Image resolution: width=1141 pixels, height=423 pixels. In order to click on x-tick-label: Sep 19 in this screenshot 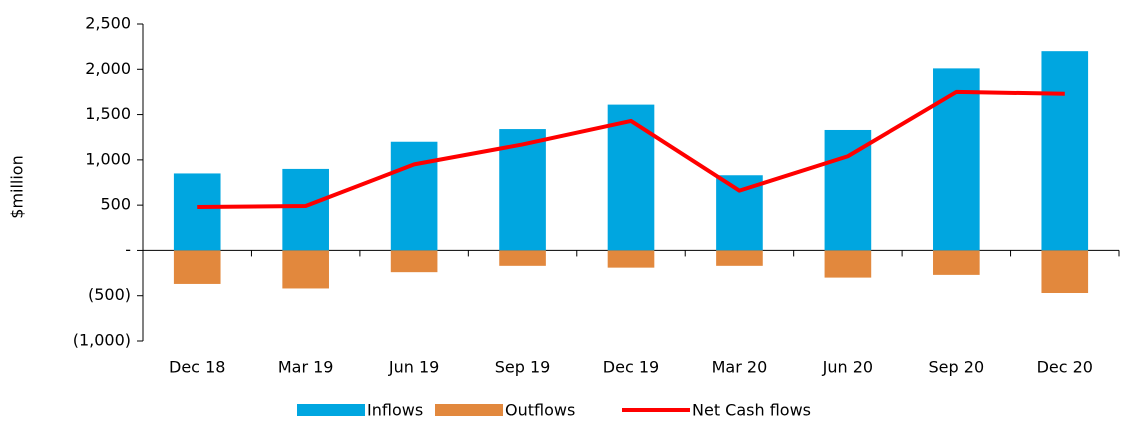, I will do `click(523, 367)`.